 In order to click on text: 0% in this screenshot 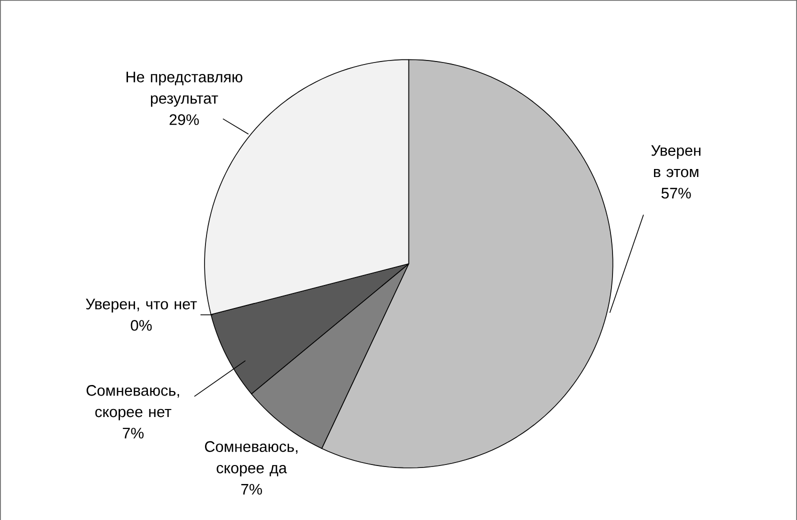, I will do `click(141, 325)`.